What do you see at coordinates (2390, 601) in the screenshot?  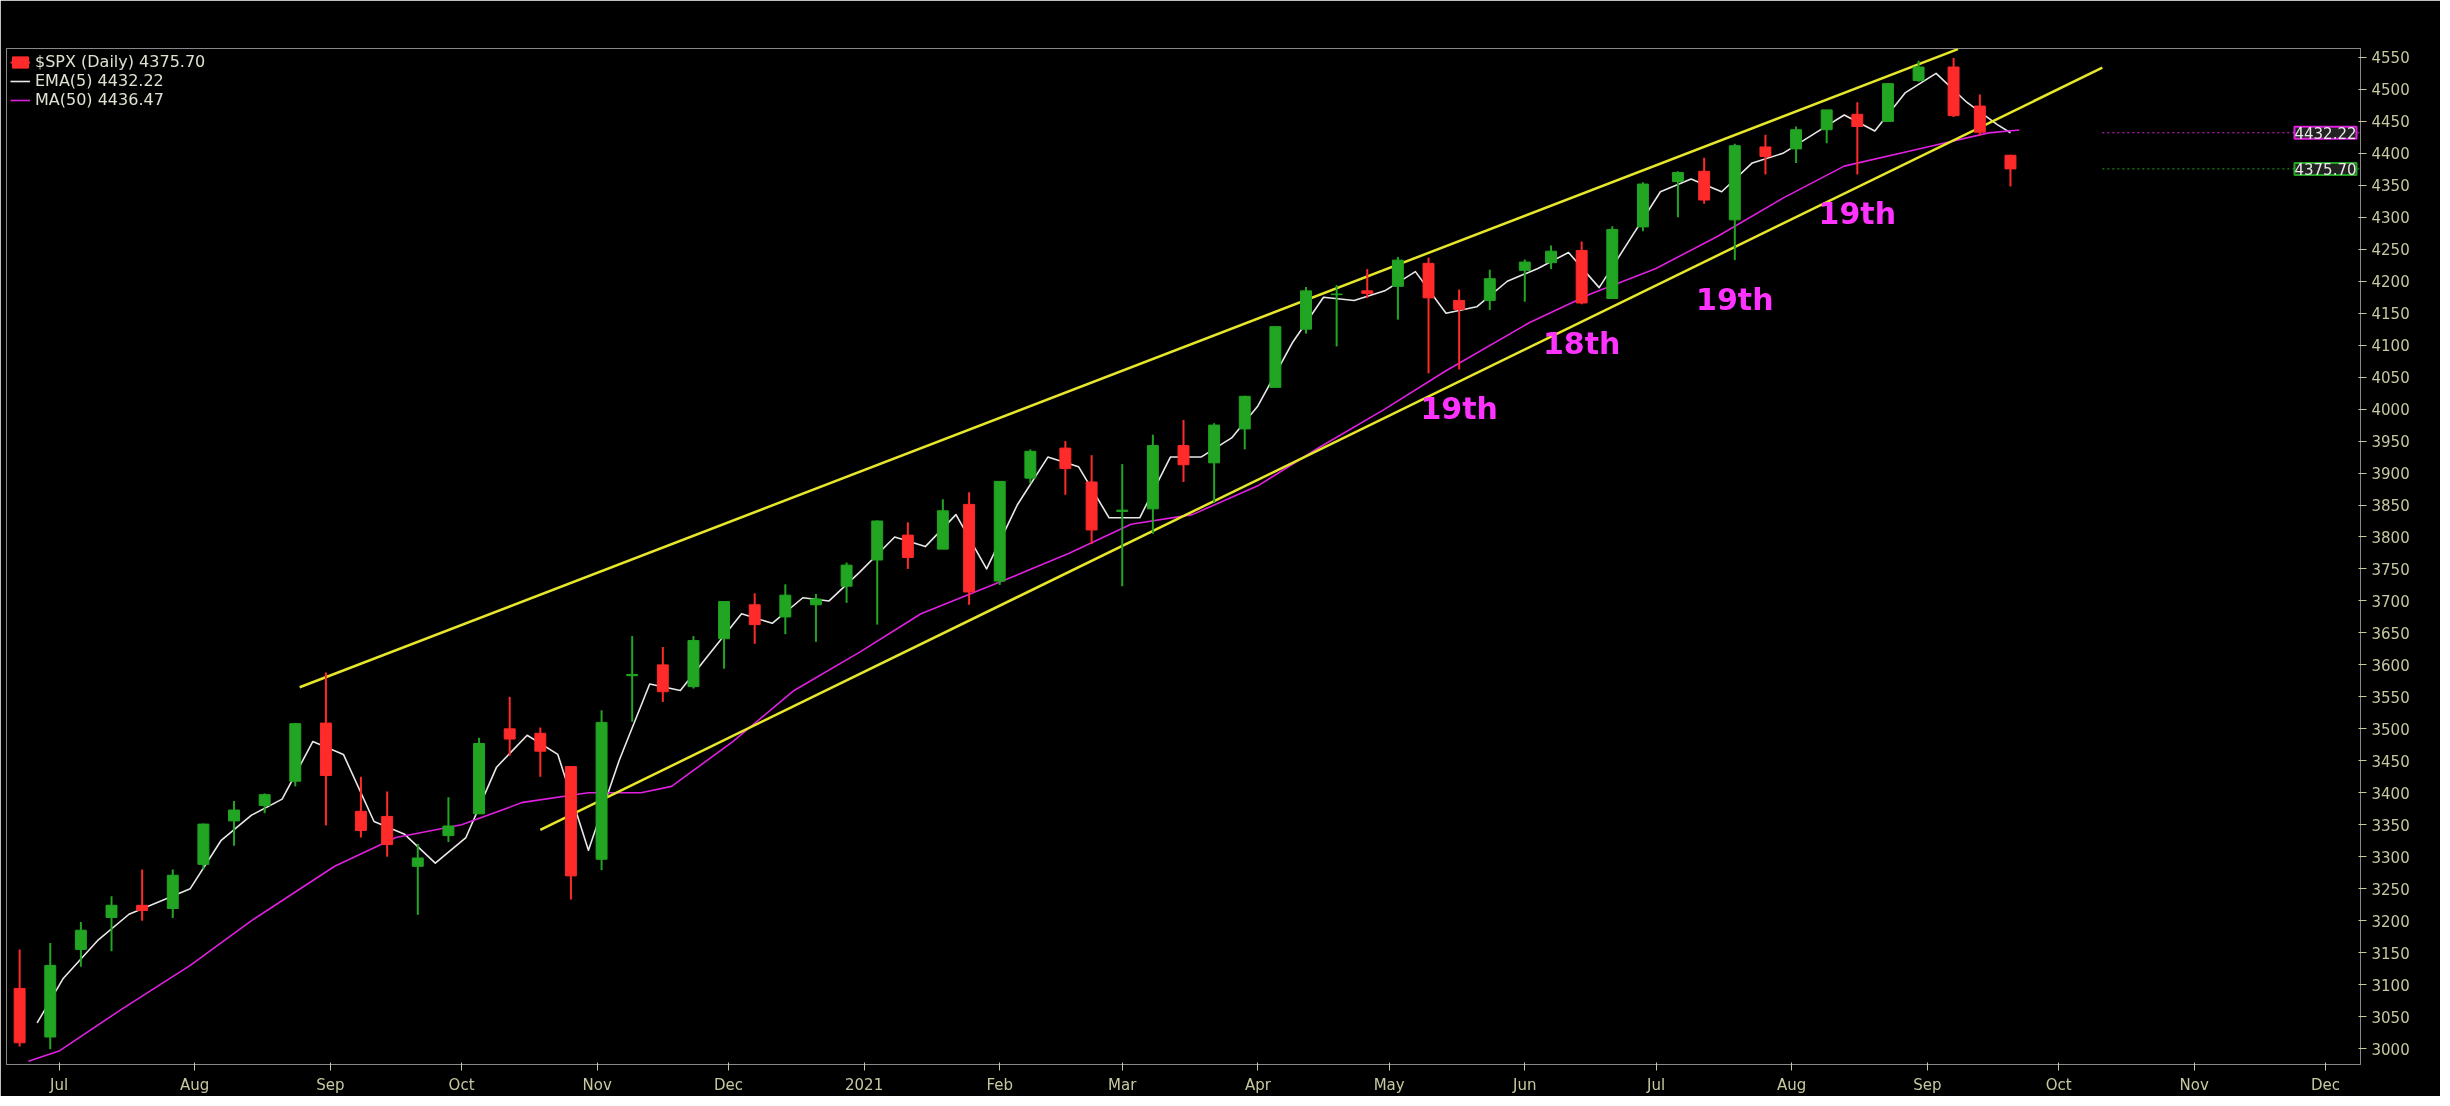 I see `y-tick-label: 3700` at bounding box center [2390, 601].